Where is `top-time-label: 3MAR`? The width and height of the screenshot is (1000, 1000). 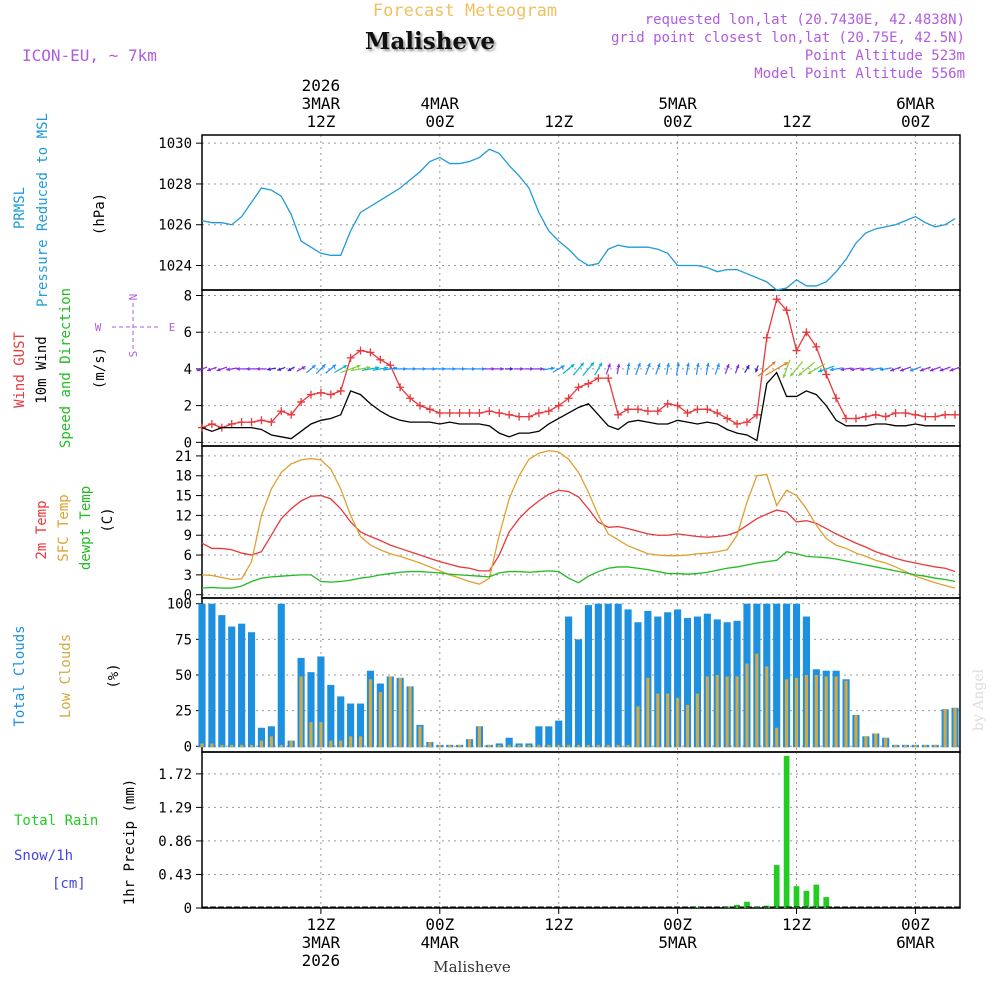 top-time-label: 3MAR is located at coordinates (321, 103).